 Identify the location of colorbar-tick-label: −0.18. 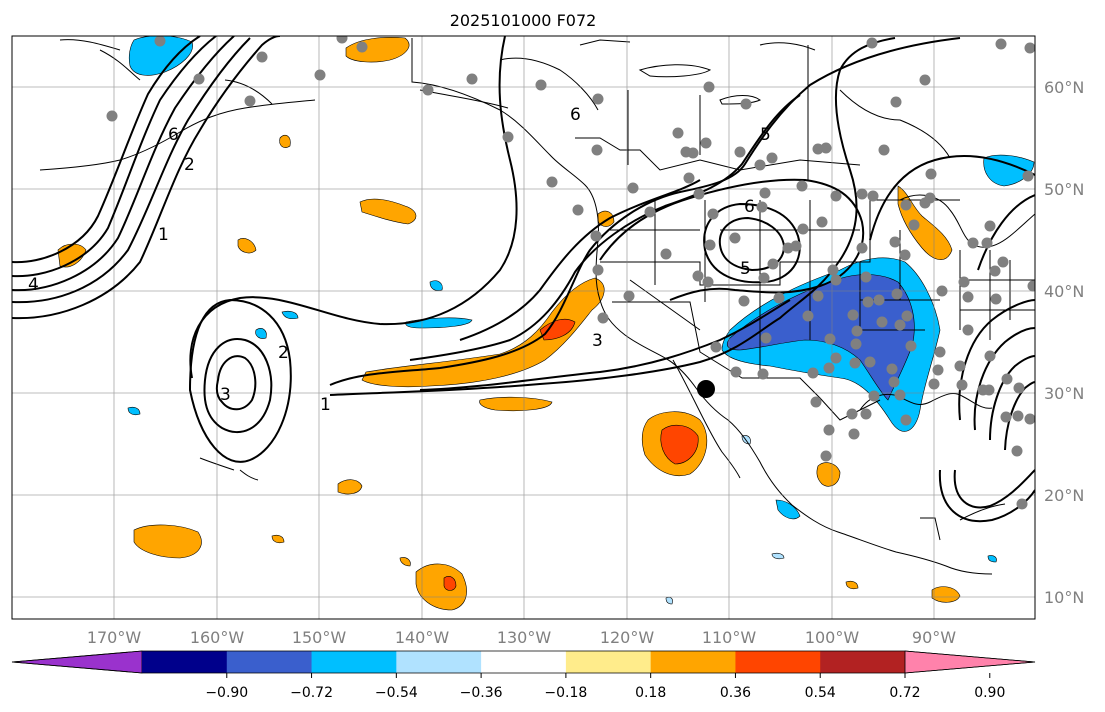
(565, 693).